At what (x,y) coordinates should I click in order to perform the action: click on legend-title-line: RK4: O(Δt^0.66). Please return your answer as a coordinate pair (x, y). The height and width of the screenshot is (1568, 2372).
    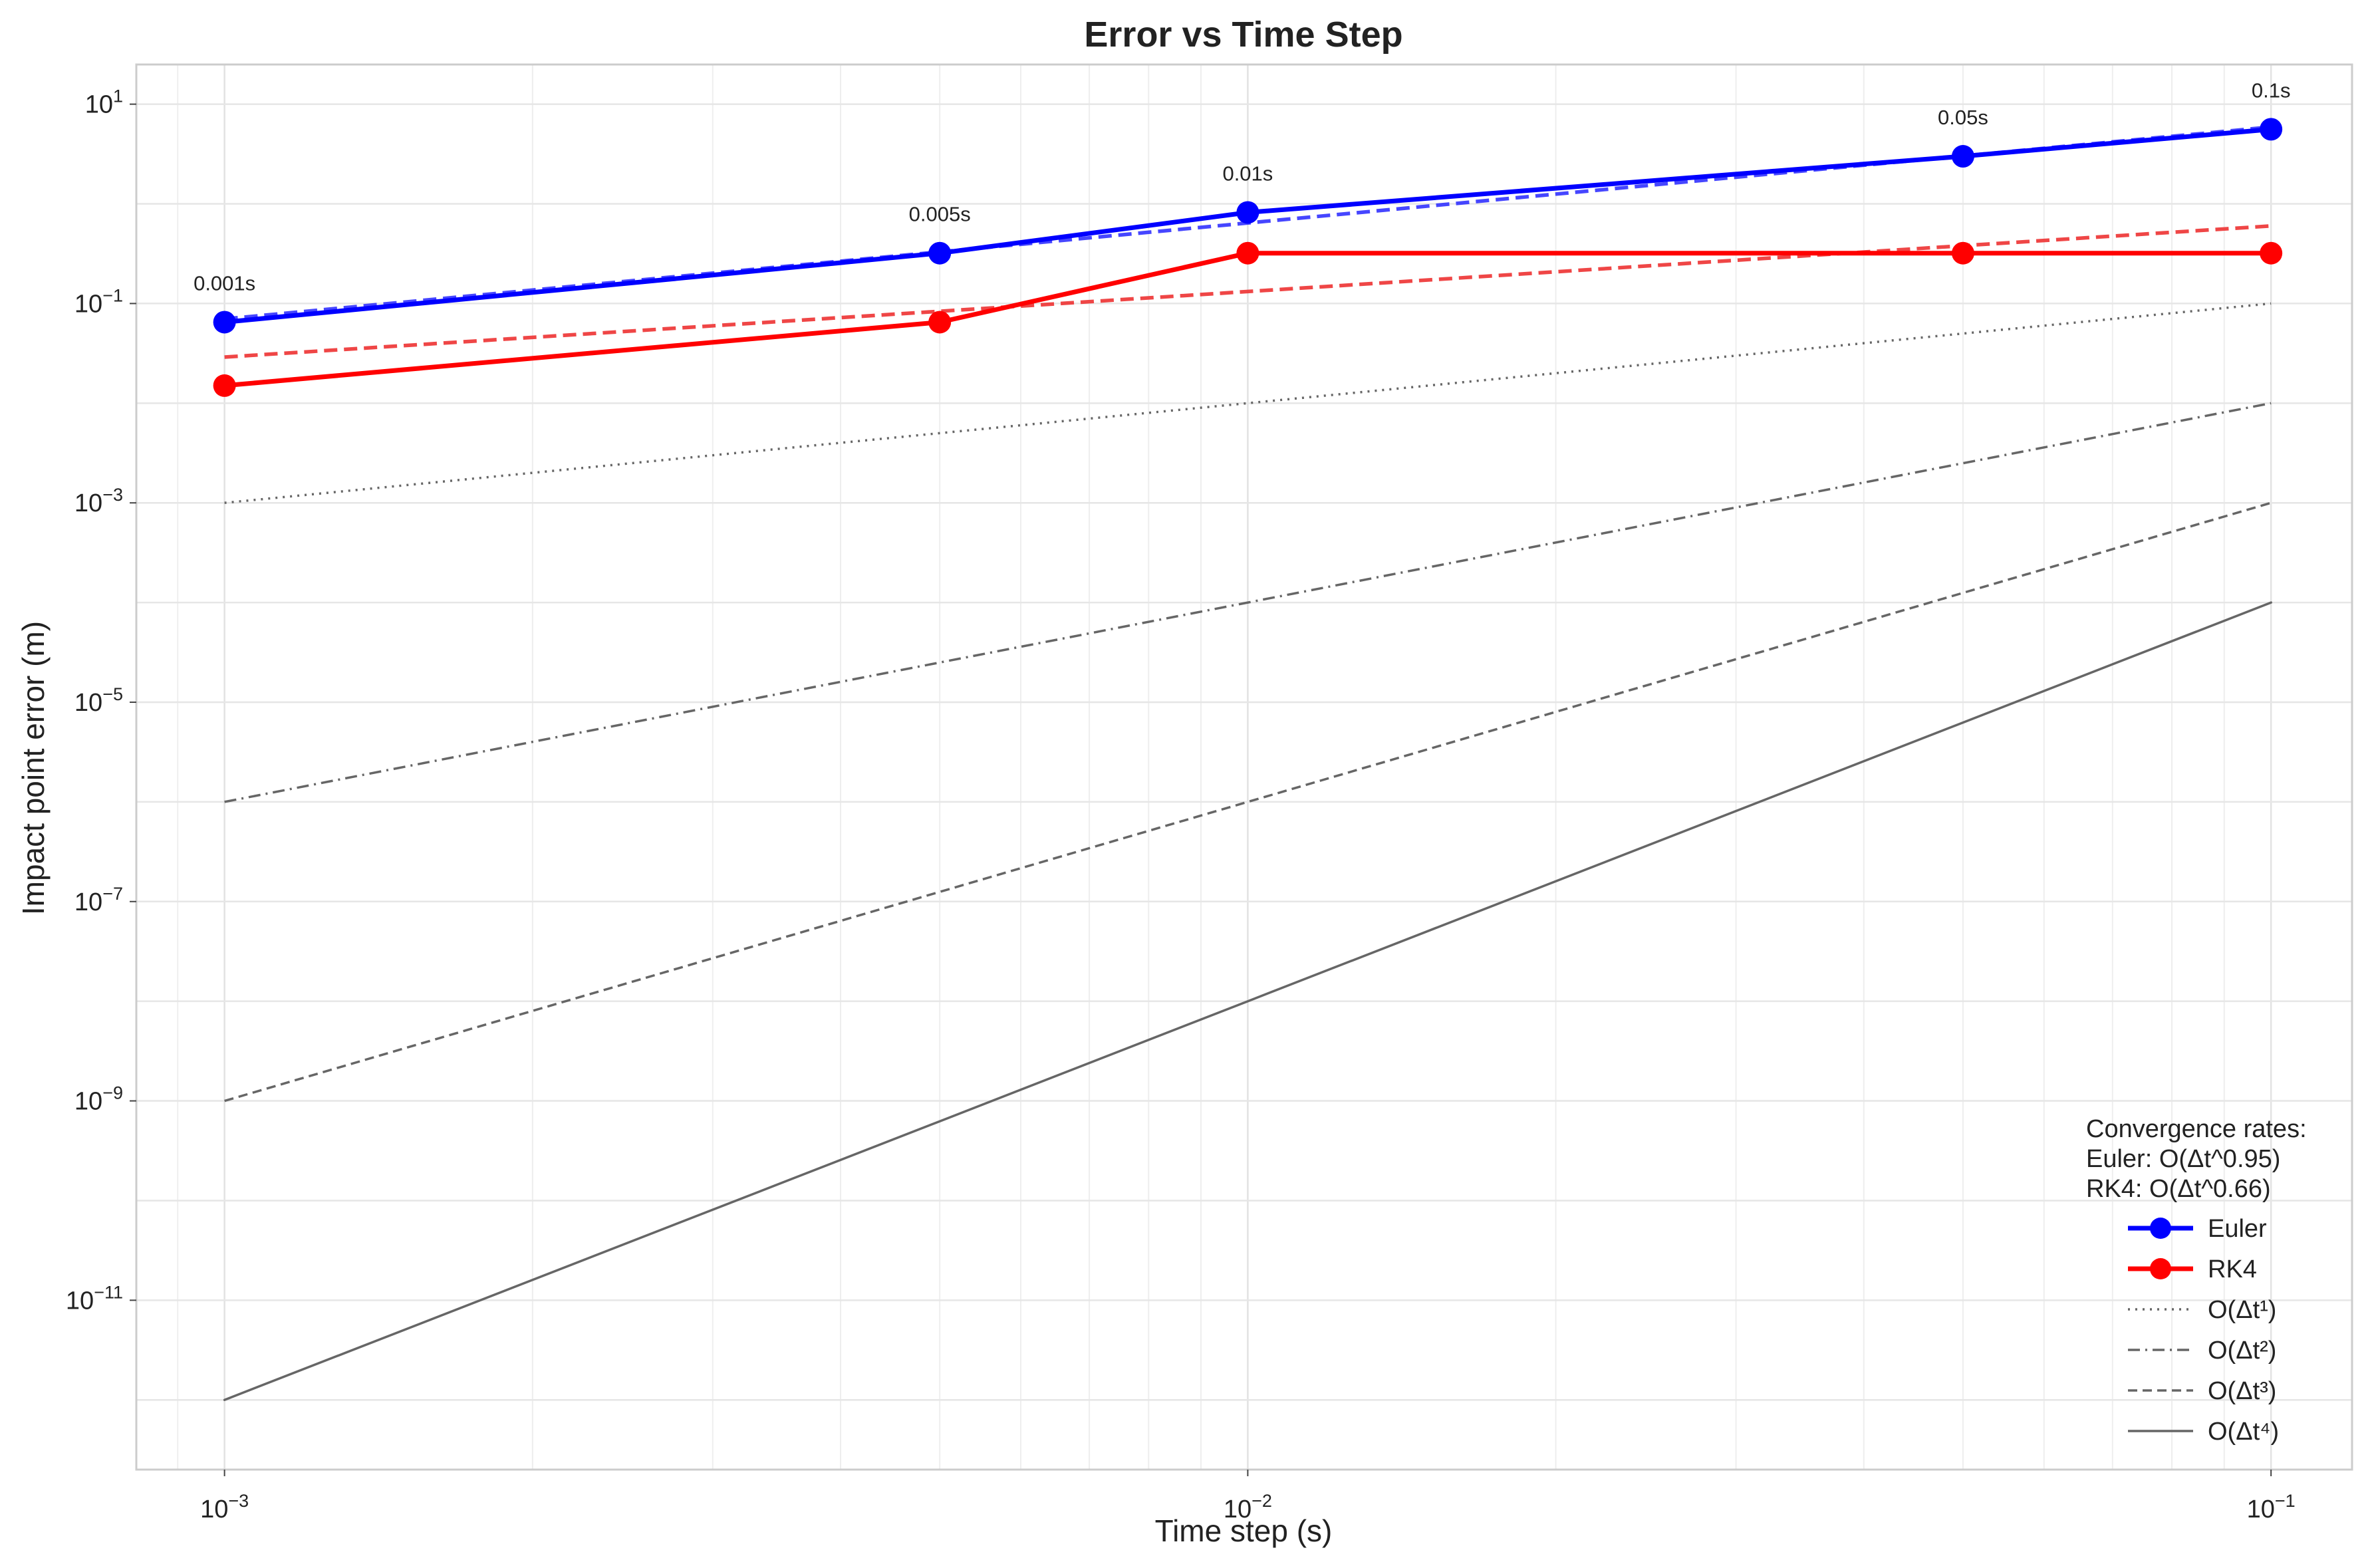
    Looking at the image, I should click on (2178, 1189).